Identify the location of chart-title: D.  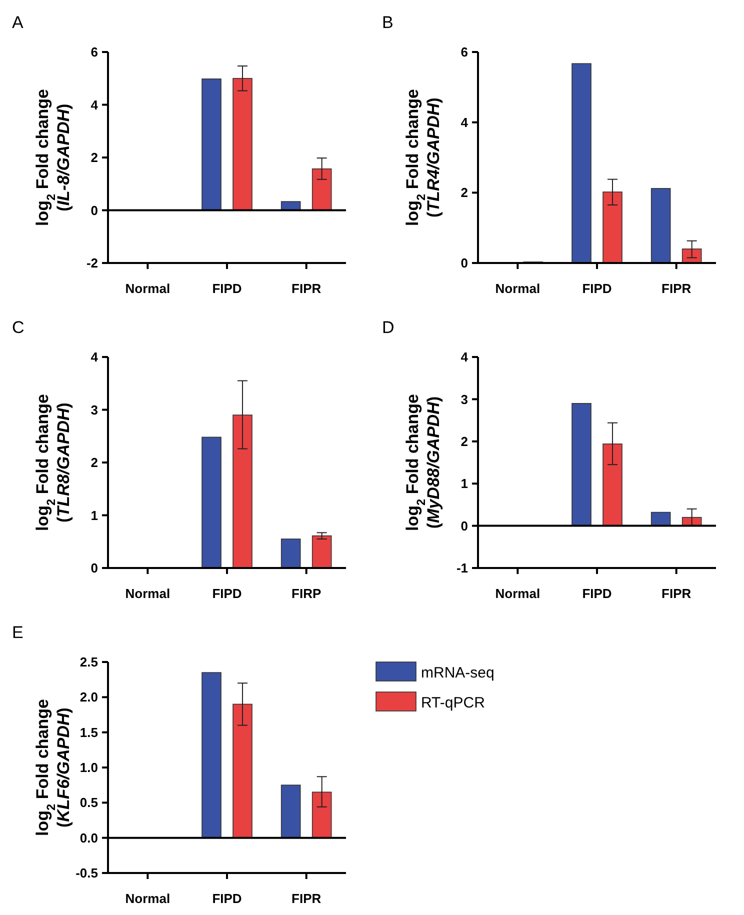
(388, 327).